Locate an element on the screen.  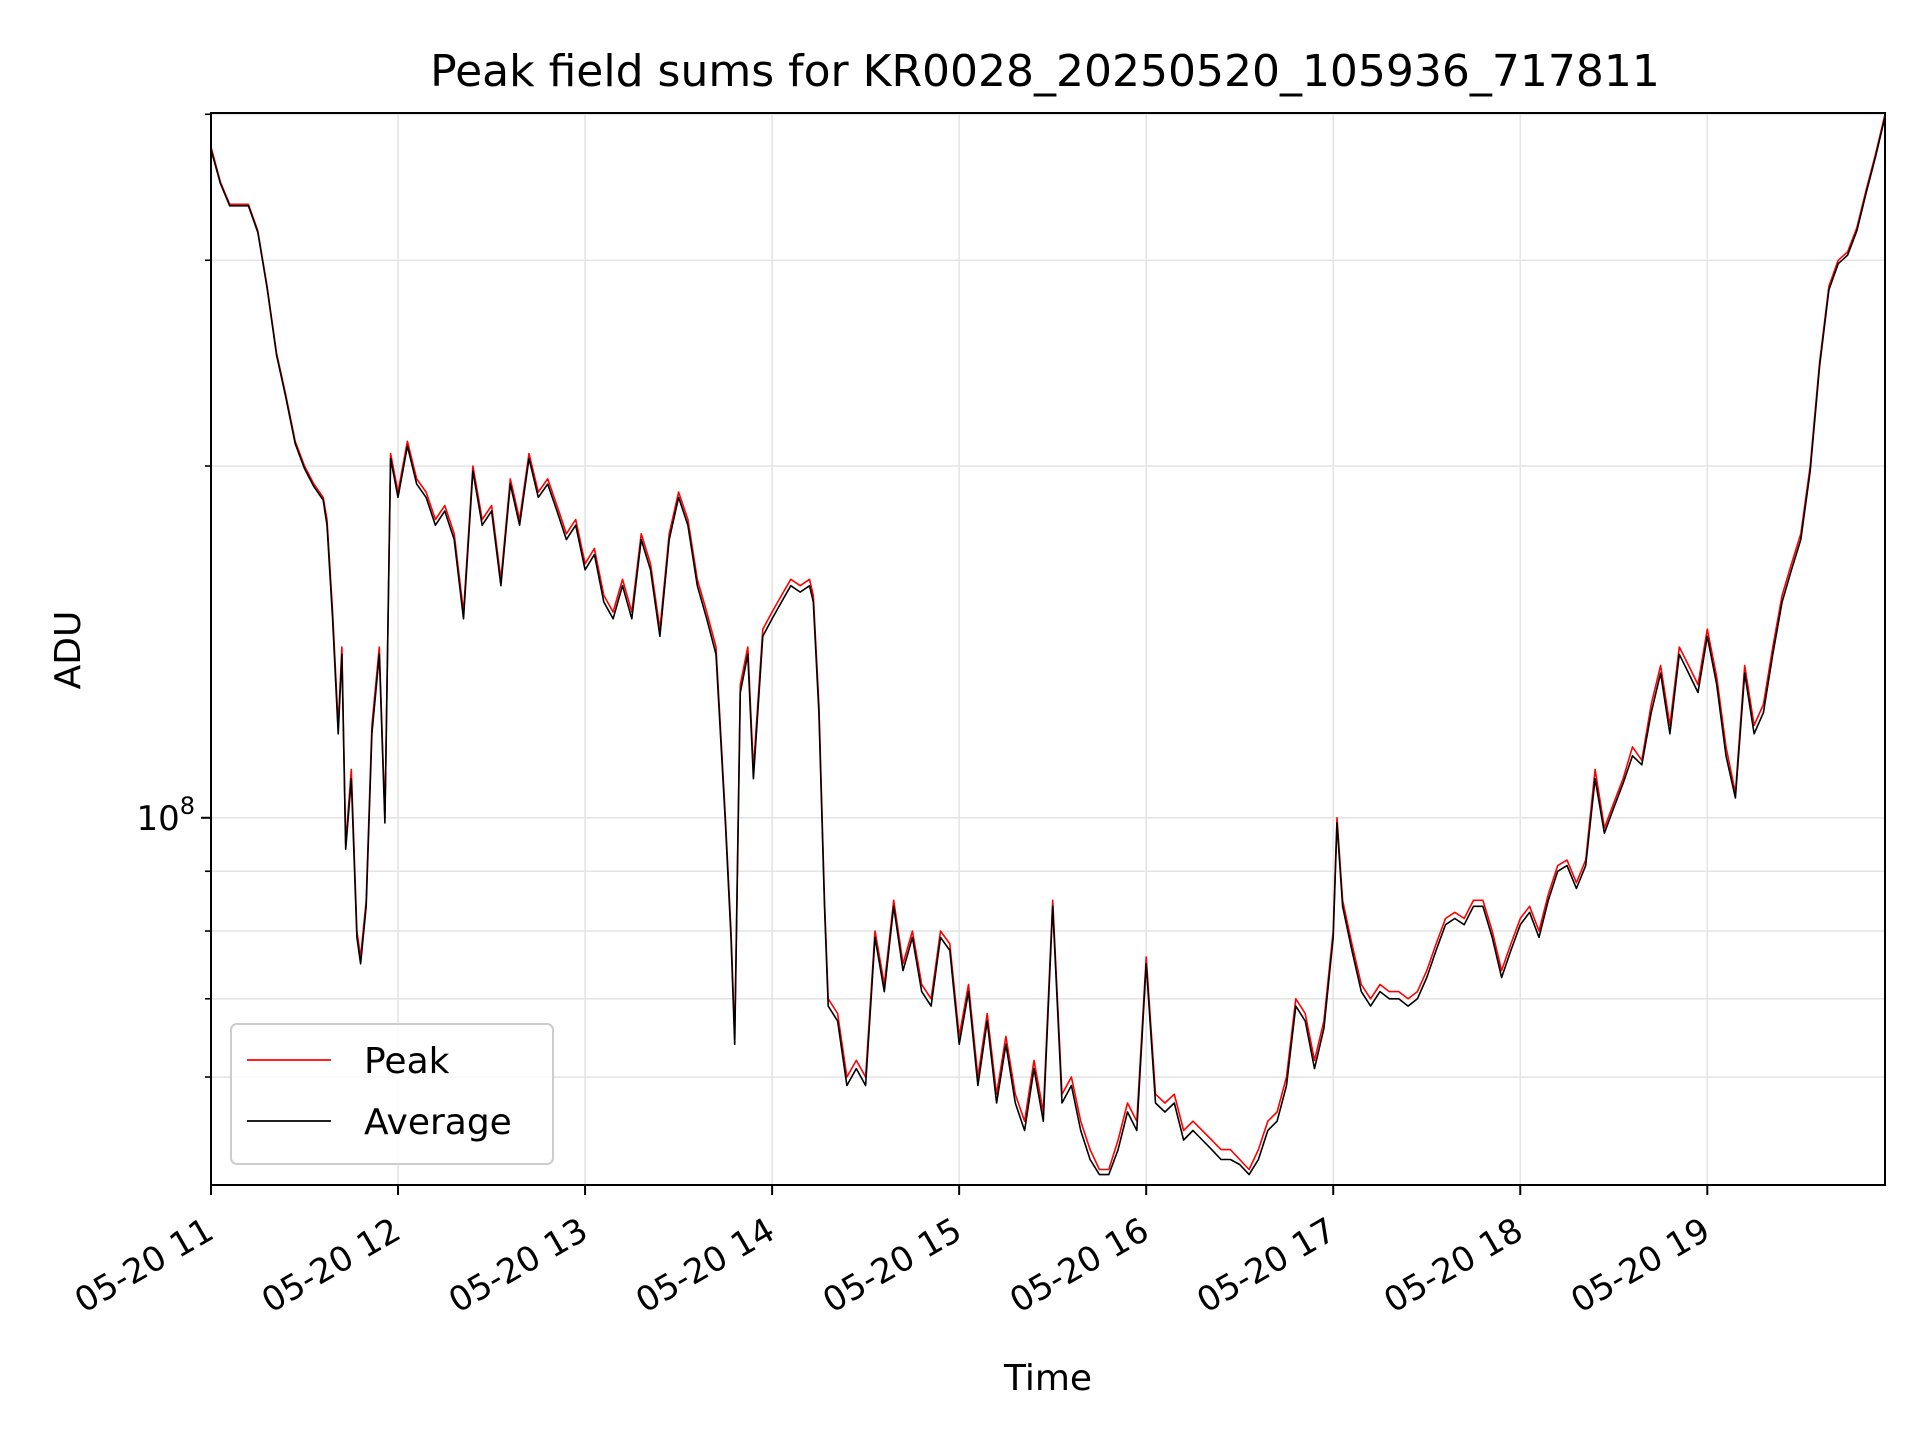
legend-box is located at coordinates (392, 1094).